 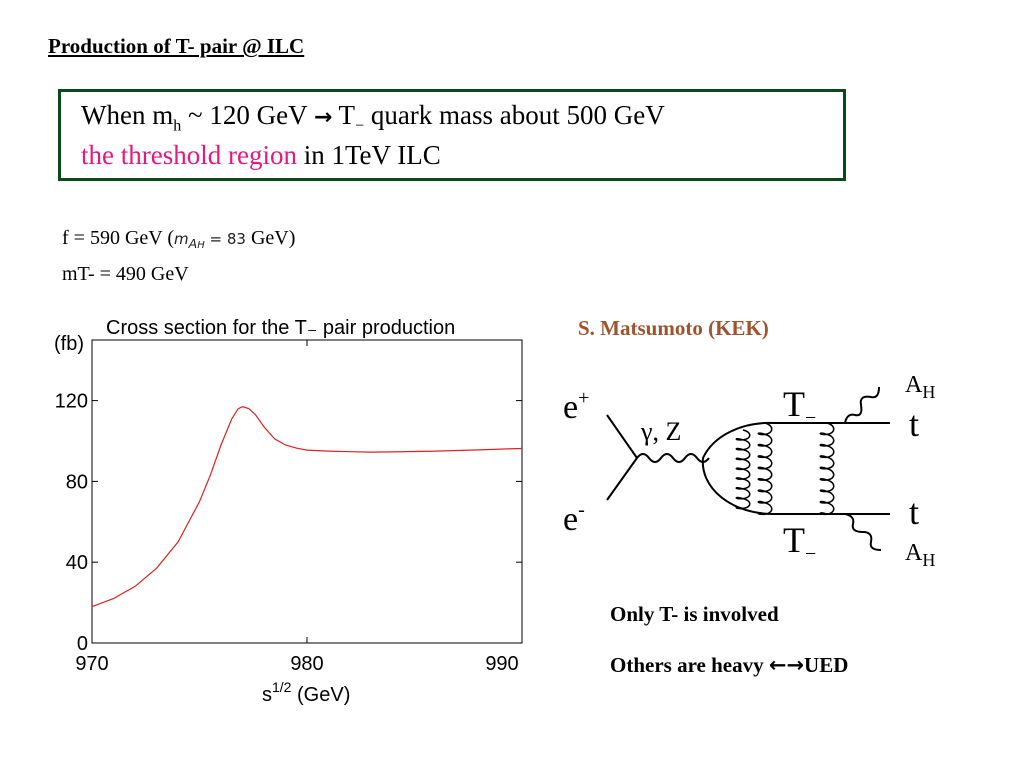 I want to click on math-value: = 83, so click(x=225, y=239).